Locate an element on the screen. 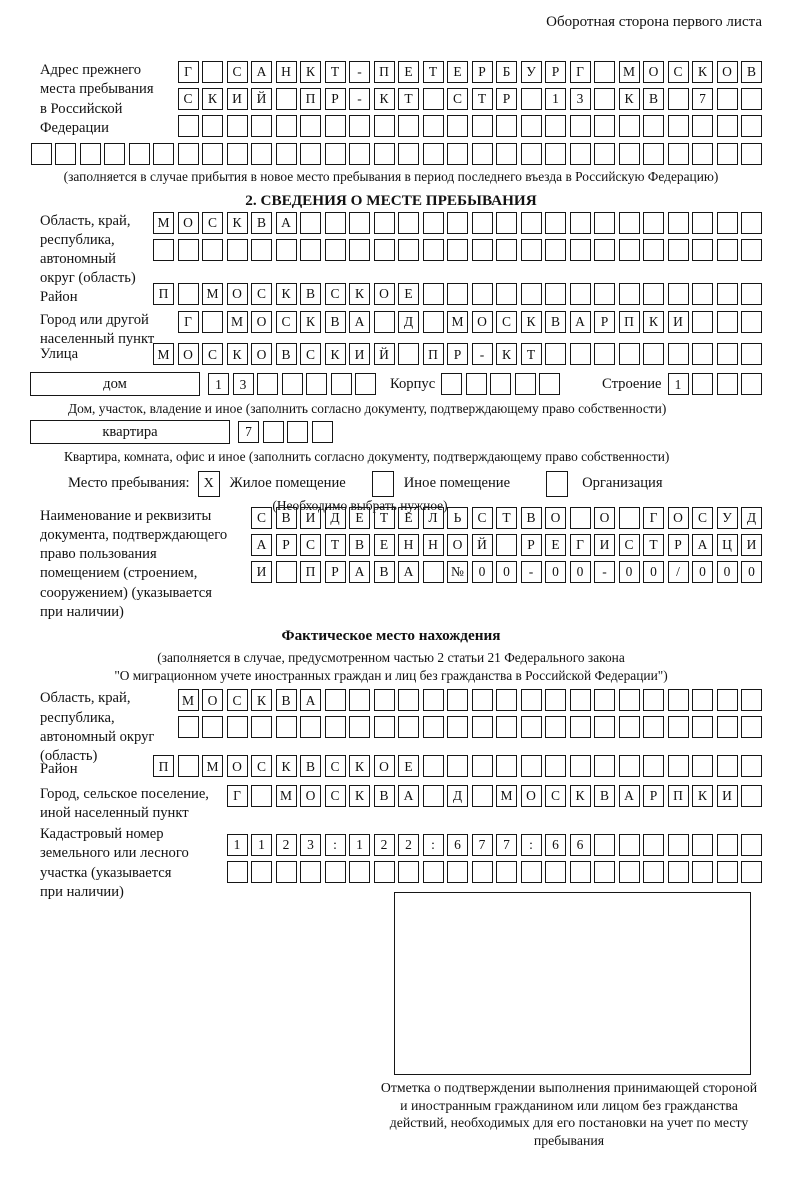  char-cell: Ь is located at coordinates (457, 517).